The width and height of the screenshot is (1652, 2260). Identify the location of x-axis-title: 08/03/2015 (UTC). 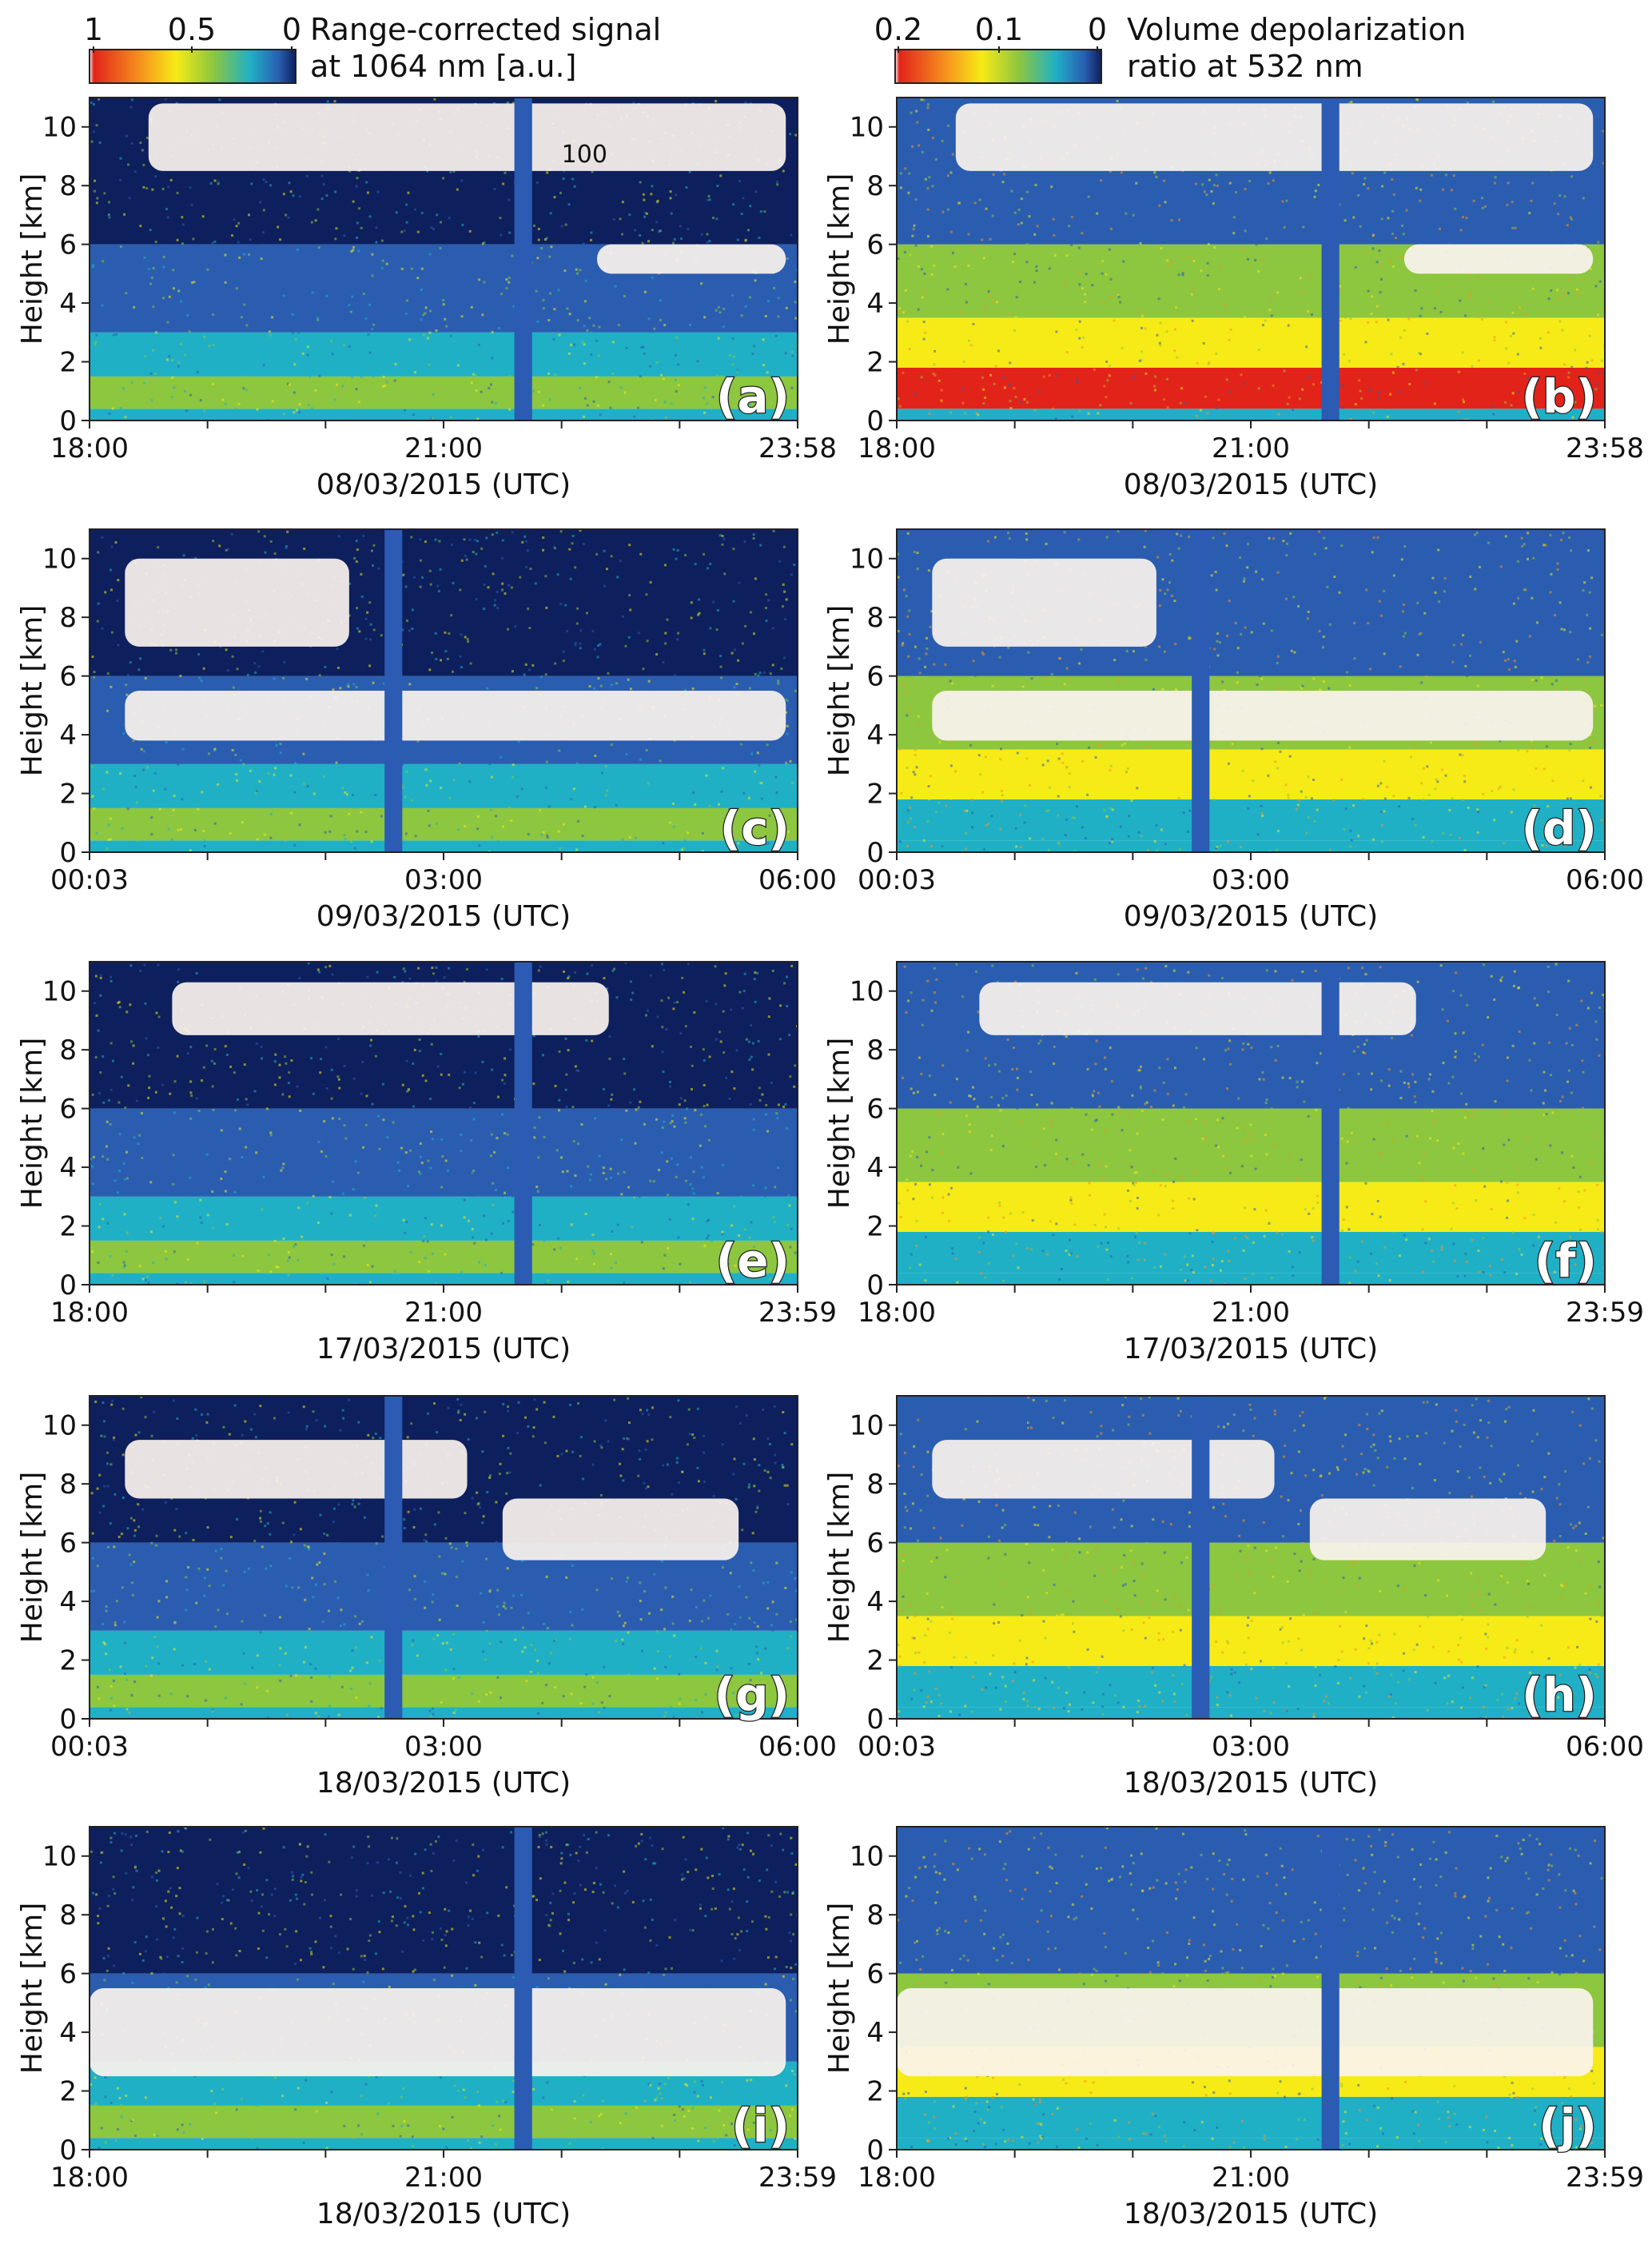
(1251, 485).